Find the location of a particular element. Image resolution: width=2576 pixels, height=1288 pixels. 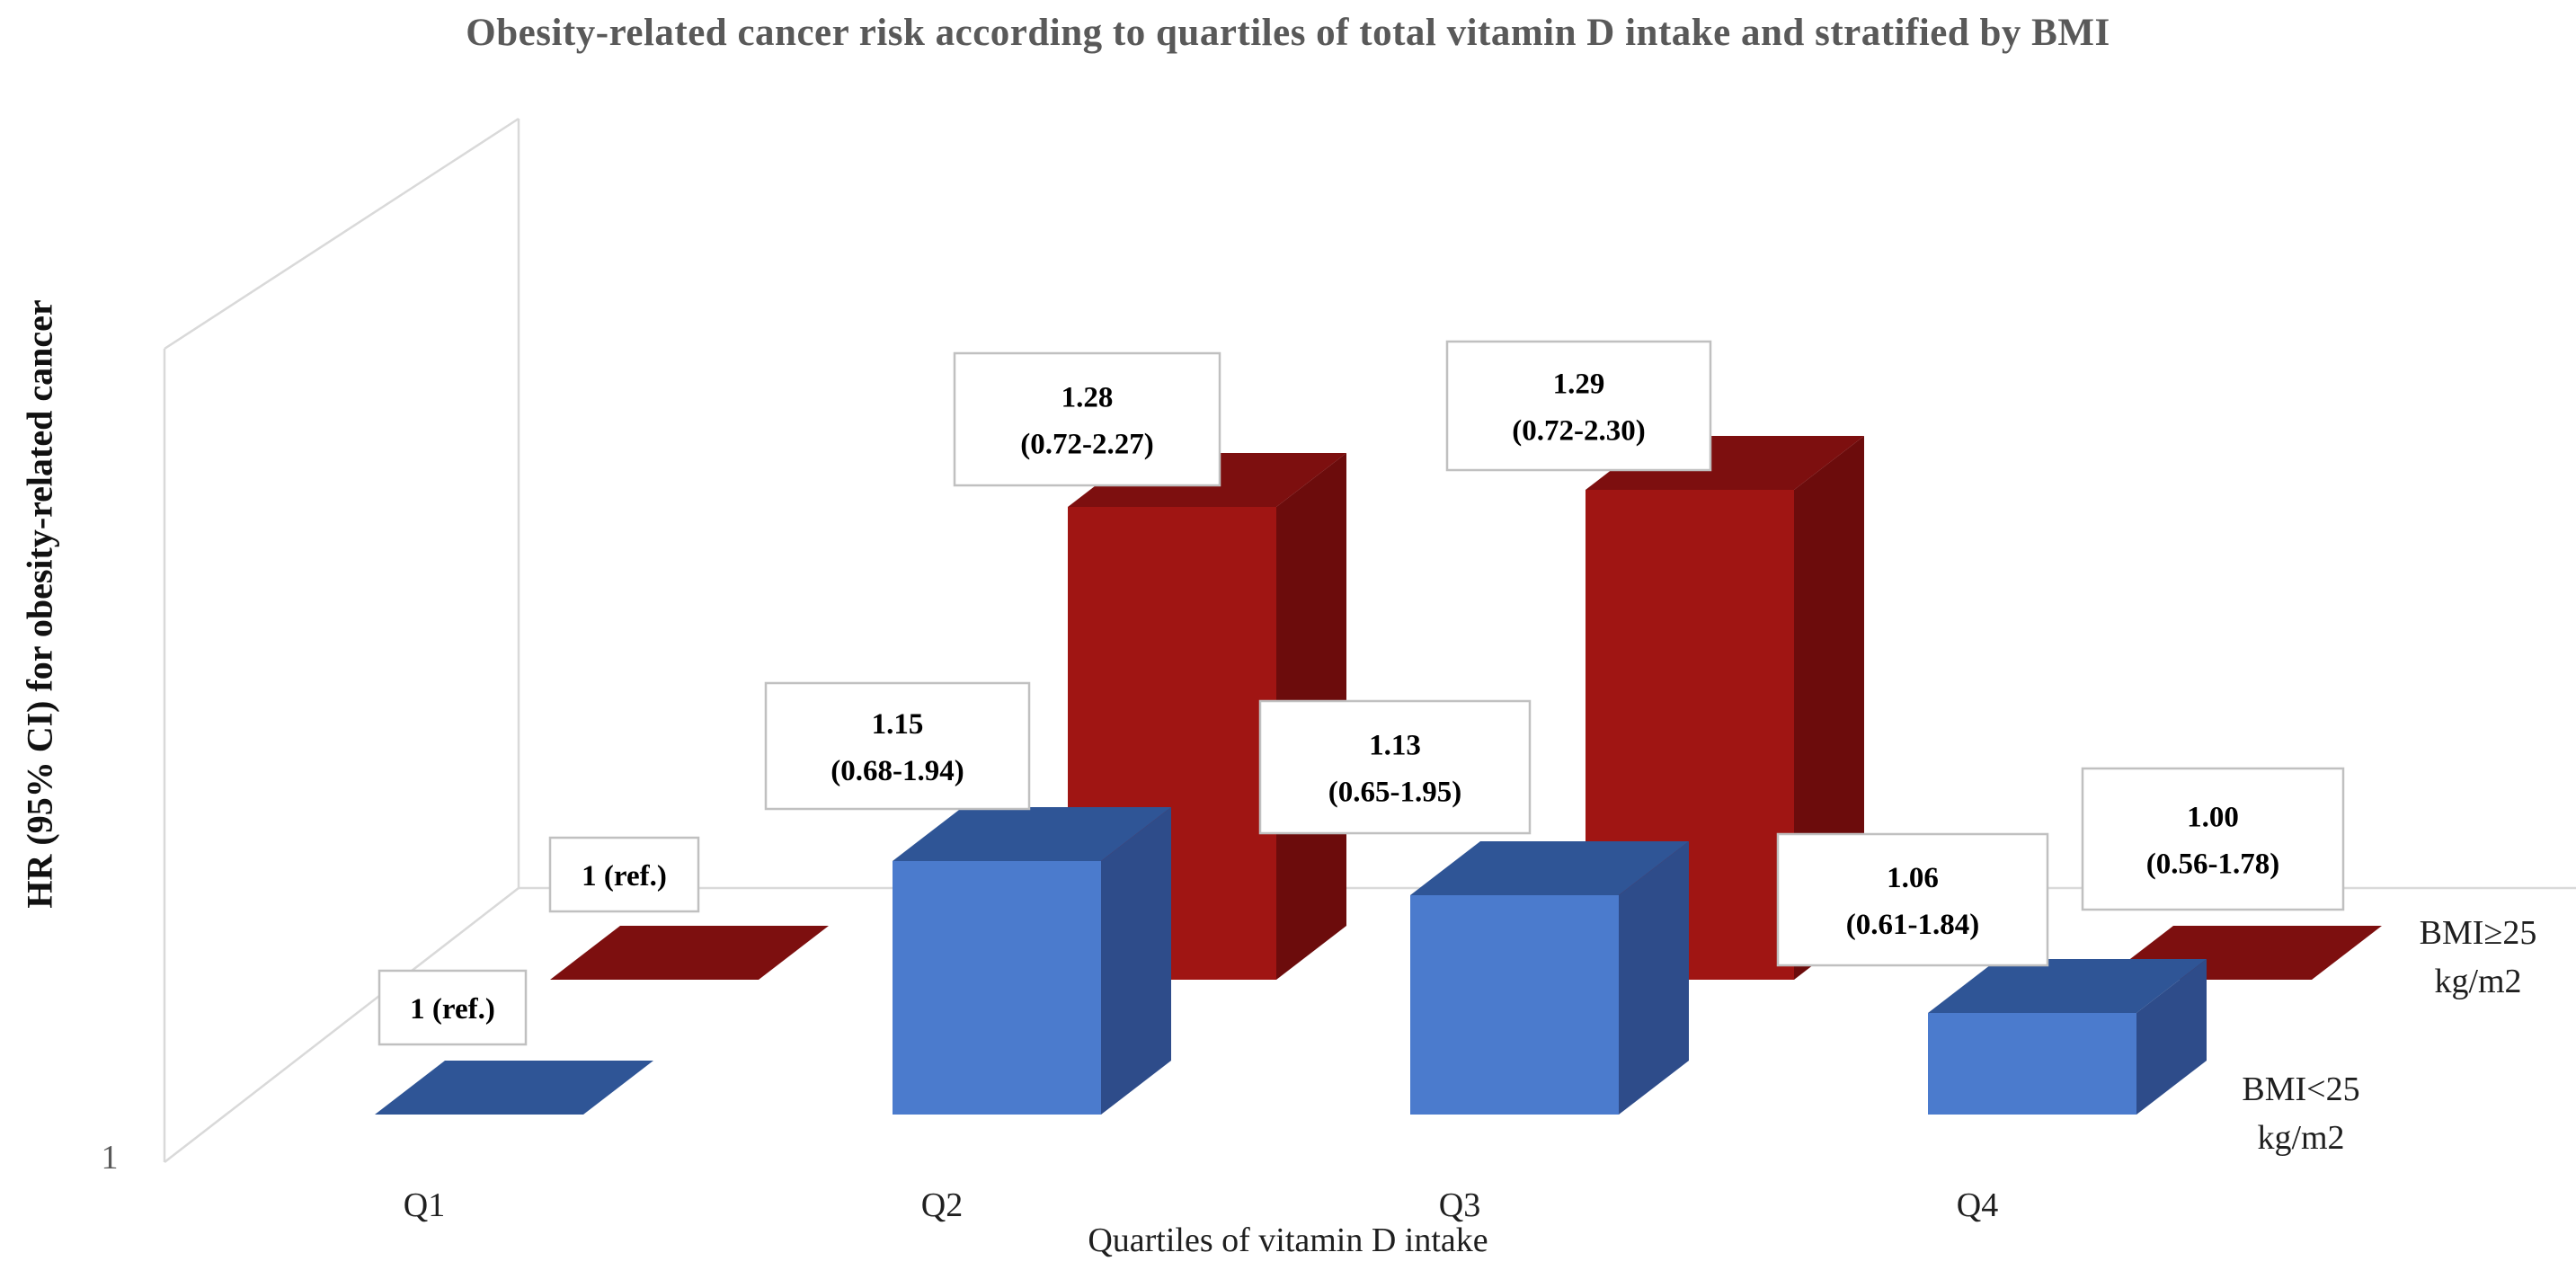

series-label-bmi-ge-25-line2: kg/m2 is located at coordinates (2478, 981).